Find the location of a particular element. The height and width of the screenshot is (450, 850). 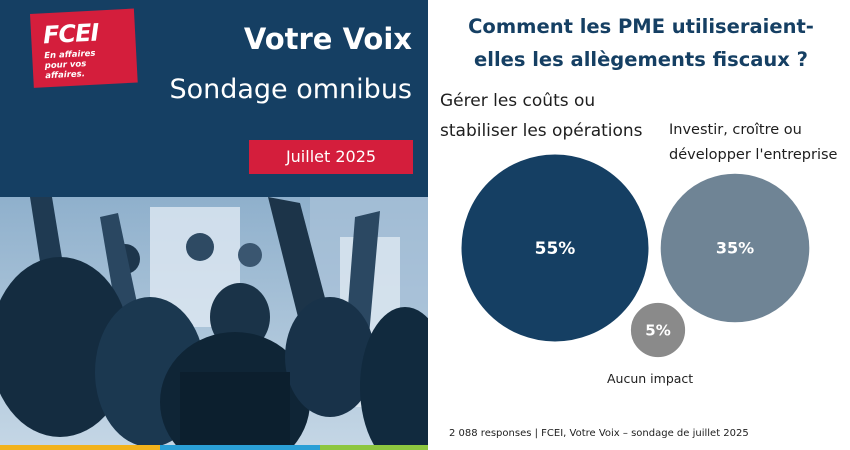

bubble-no-impact is located at coordinates (658, 330).